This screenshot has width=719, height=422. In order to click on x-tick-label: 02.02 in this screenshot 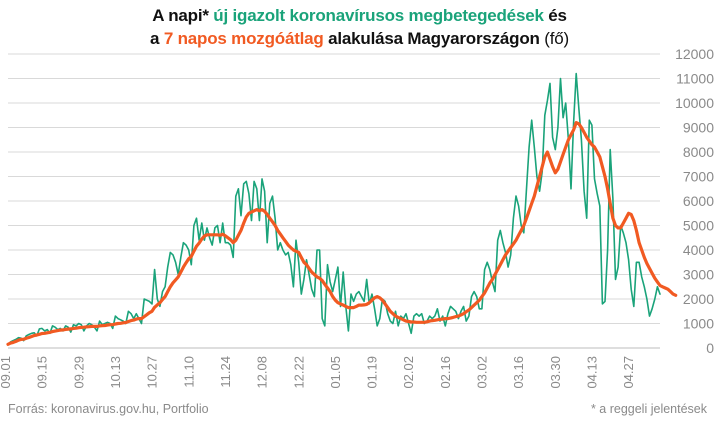, I will do `click(408, 372)`.